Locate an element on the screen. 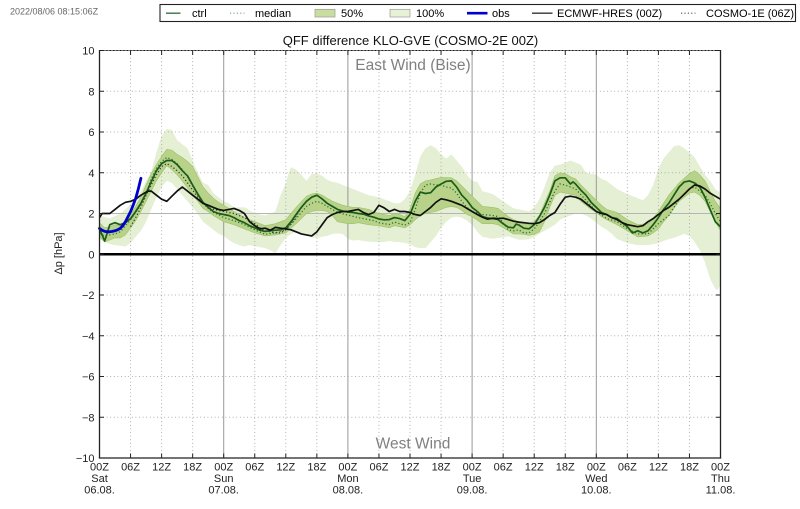 The width and height of the screenshot is (800, 509). svg-text: median is located at coordinates (273, 14).